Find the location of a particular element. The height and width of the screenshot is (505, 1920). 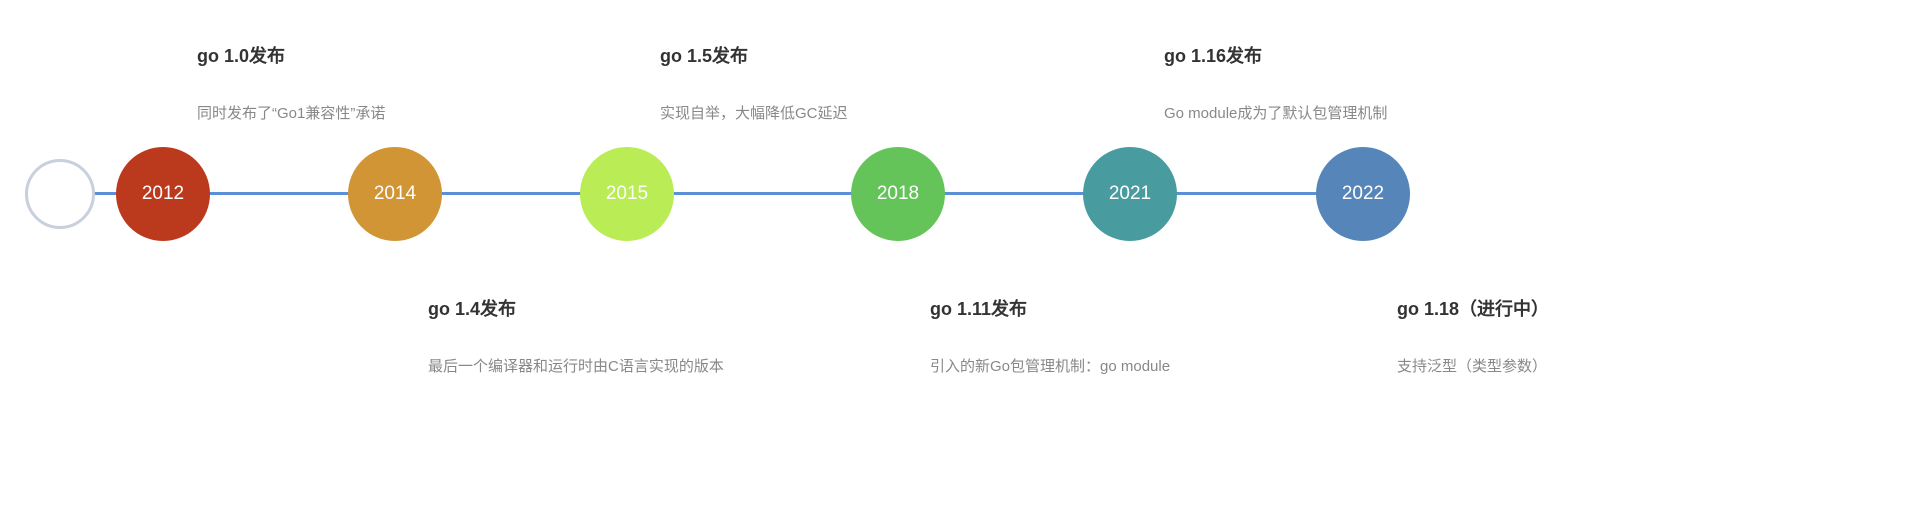

node-2021: 2021 is located at coordinates (1130, 194).